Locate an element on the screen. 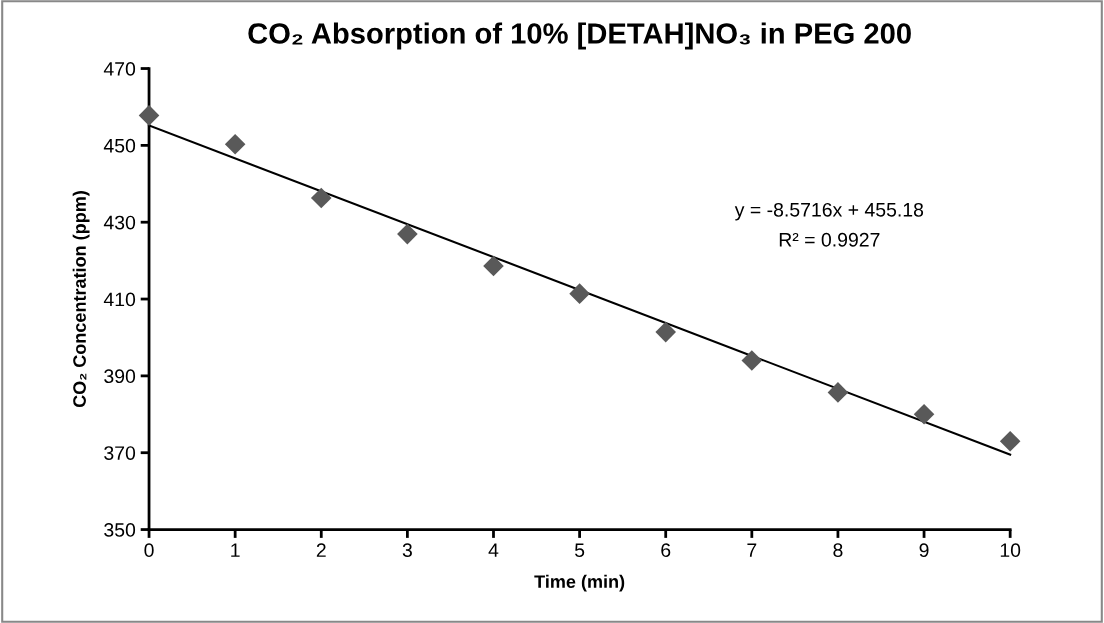 The height and width of the screenshot is (623, 1104). chart-title: CO₂ Absorption of 10% [DETAH]NO₃ in PEG 200 is located at coordinates (579, 36).